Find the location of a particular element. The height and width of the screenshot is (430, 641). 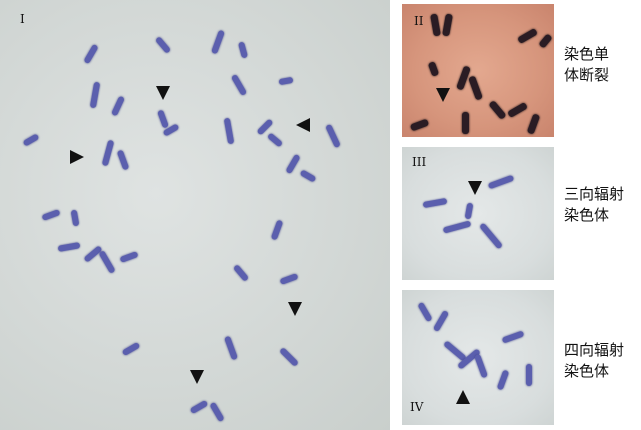

panel-triradial: III is located at coordinates (478, 213).